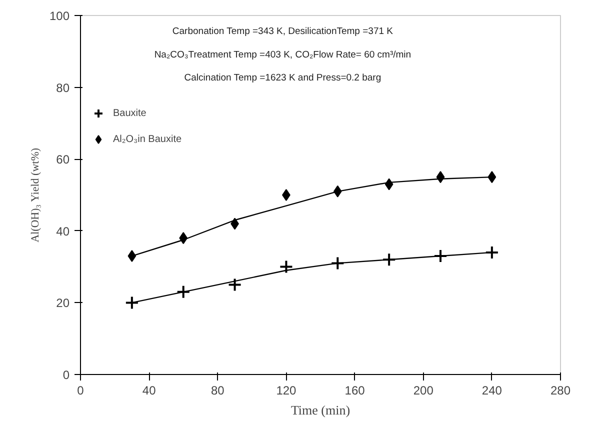 This screenshot has height=425, width=609. I want to click on annotation: Na₂CO₃Treatment Temp =403 K, CO₂Flow Rate= 60 cm³/min, so click(283, 54).